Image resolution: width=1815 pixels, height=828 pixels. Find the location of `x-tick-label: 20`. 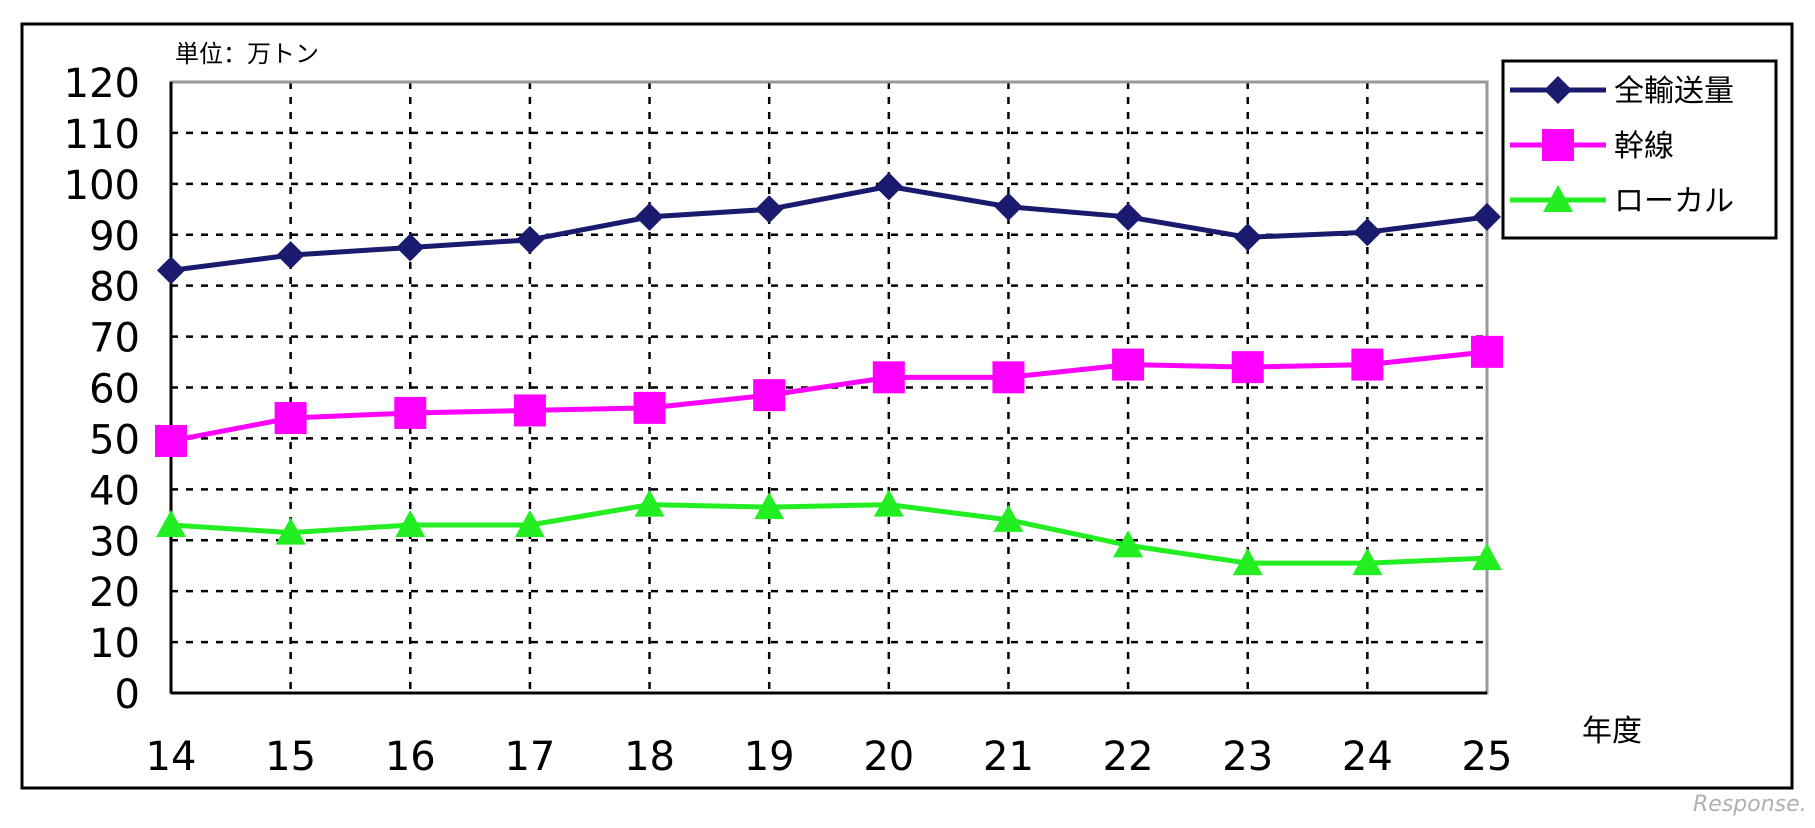

x-tick-label: 20 is located at coordinates (888, 757).